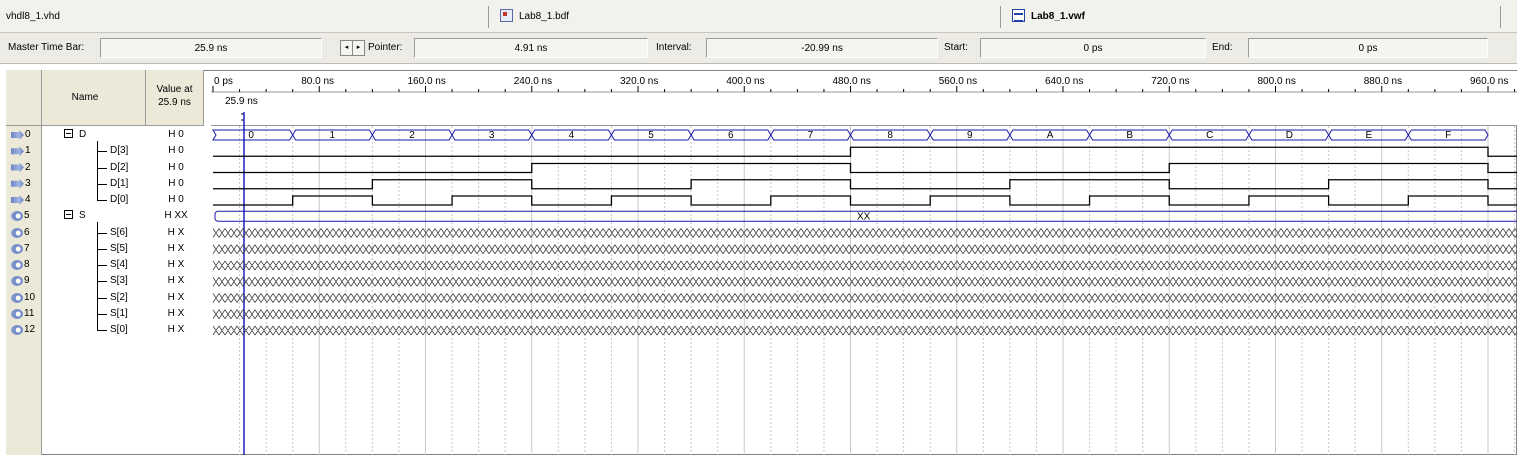 The image size is (1517, 455). What do you see at coordinates (24, 216) in the screenshot?
I see `signal-row-index: 5` at bounding box center [24, 216].